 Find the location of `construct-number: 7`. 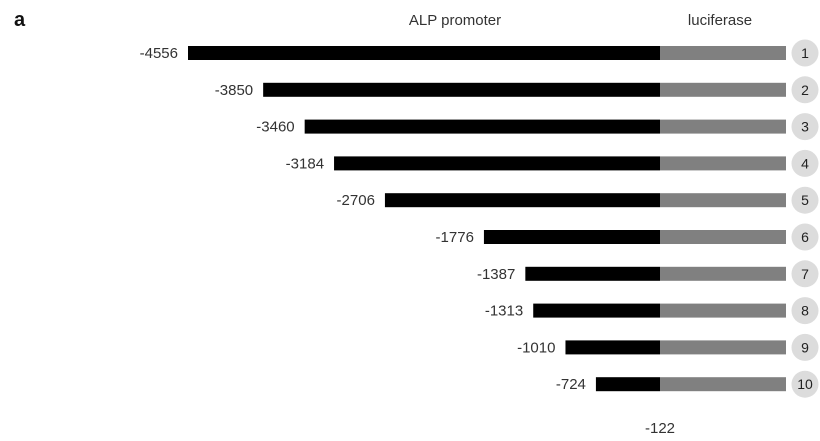

construct-number: 7 is located at coordinates (805, 274).